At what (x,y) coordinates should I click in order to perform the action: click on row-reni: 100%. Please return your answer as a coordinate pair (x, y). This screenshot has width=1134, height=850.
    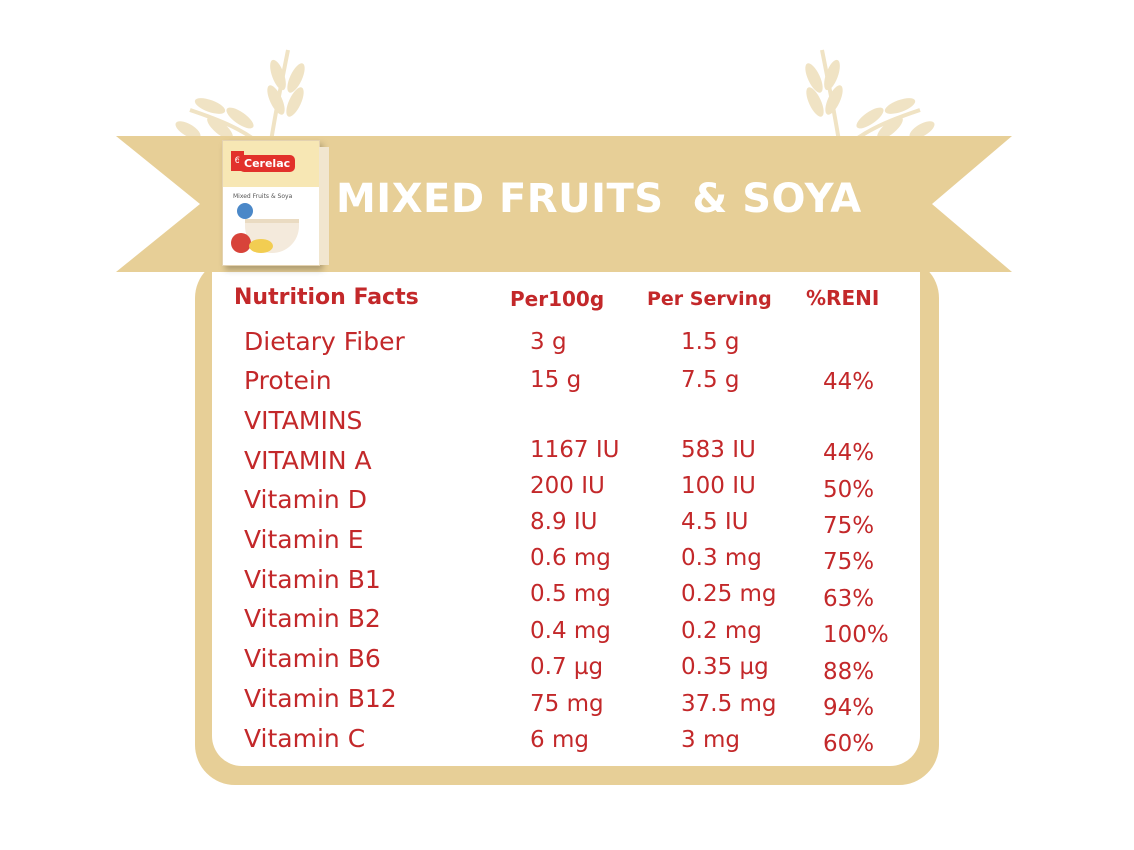
    Looking at the image, I should click on (856, 635).